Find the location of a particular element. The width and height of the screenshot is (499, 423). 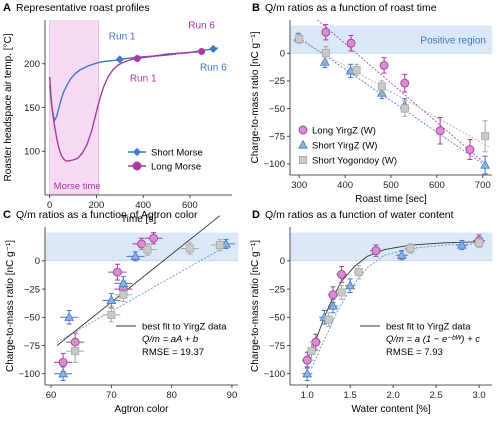

x-tick-label-A-3: 600 is located at coordinates (190, 205).